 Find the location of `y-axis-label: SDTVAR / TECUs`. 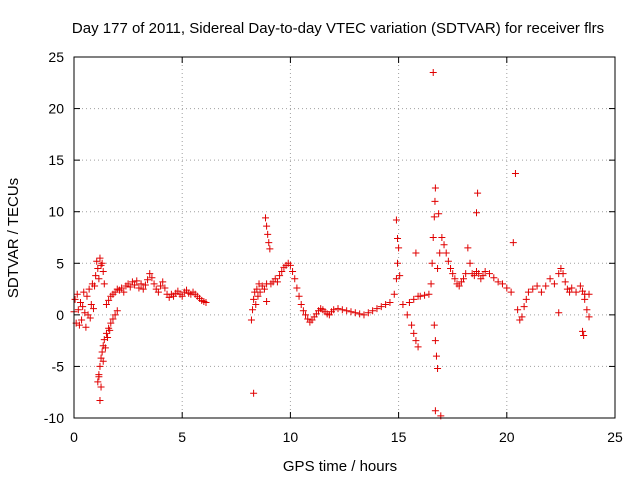

y-axis-label: SDTVAR / TECUs is located at coordinates (13, 238).